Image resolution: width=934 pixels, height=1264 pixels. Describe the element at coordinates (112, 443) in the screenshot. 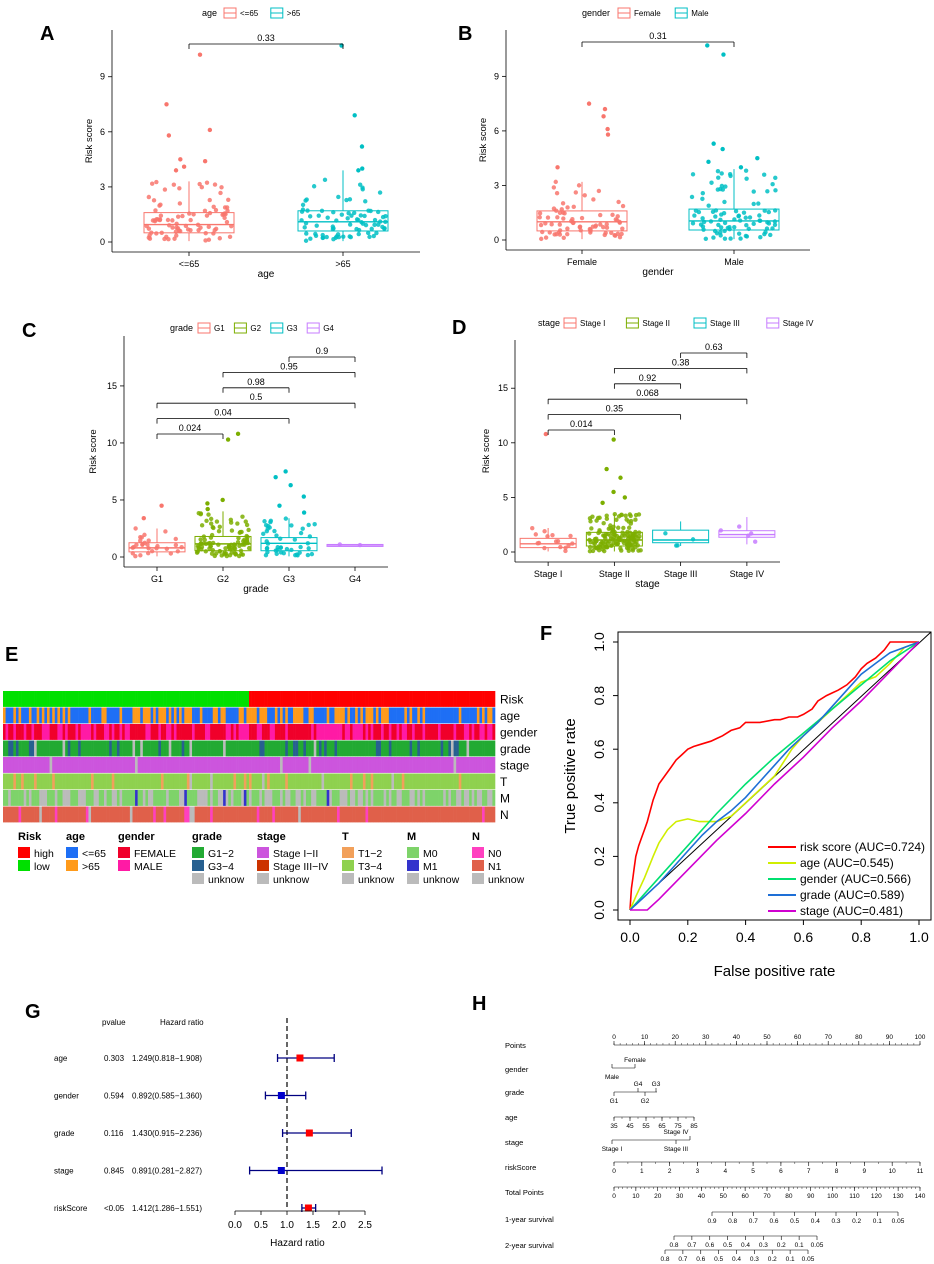

I see `y-tick-label: 10` at that location.